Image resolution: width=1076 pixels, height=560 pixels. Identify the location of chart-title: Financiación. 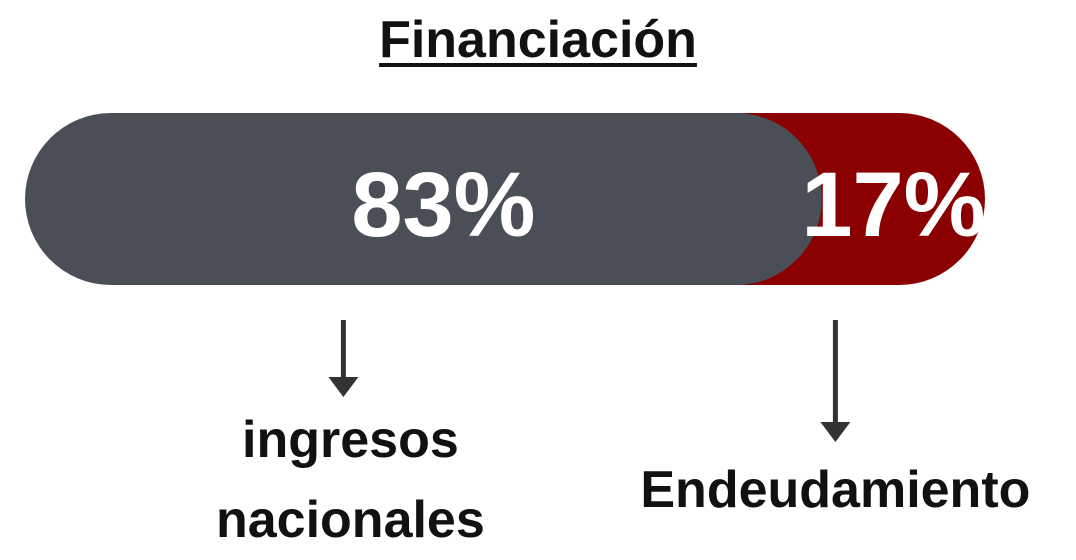
(538, 40).